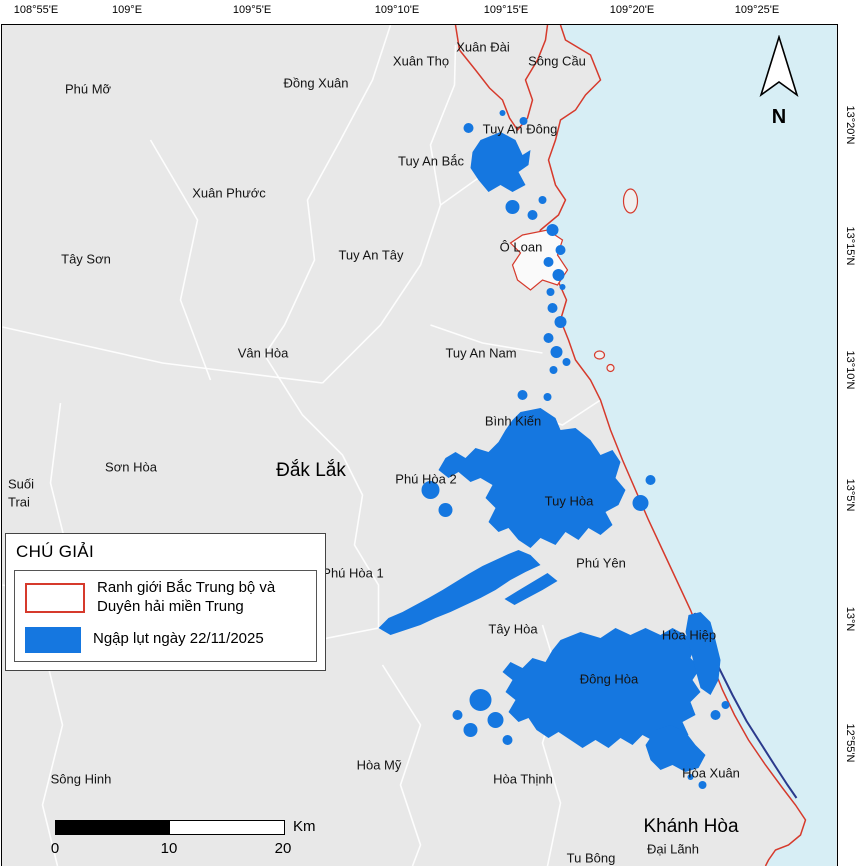  Describe the element at coordinates (169, 848) in the screenshot. I see `scale-tick-10: 10` at that location.